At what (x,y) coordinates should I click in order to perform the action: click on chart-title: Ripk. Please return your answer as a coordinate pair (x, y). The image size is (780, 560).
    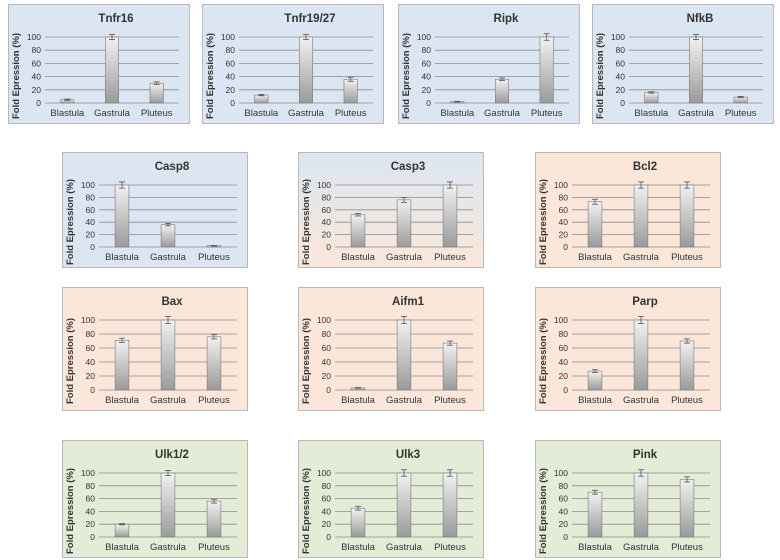
    Looking at the image, I should click on (507, 19).